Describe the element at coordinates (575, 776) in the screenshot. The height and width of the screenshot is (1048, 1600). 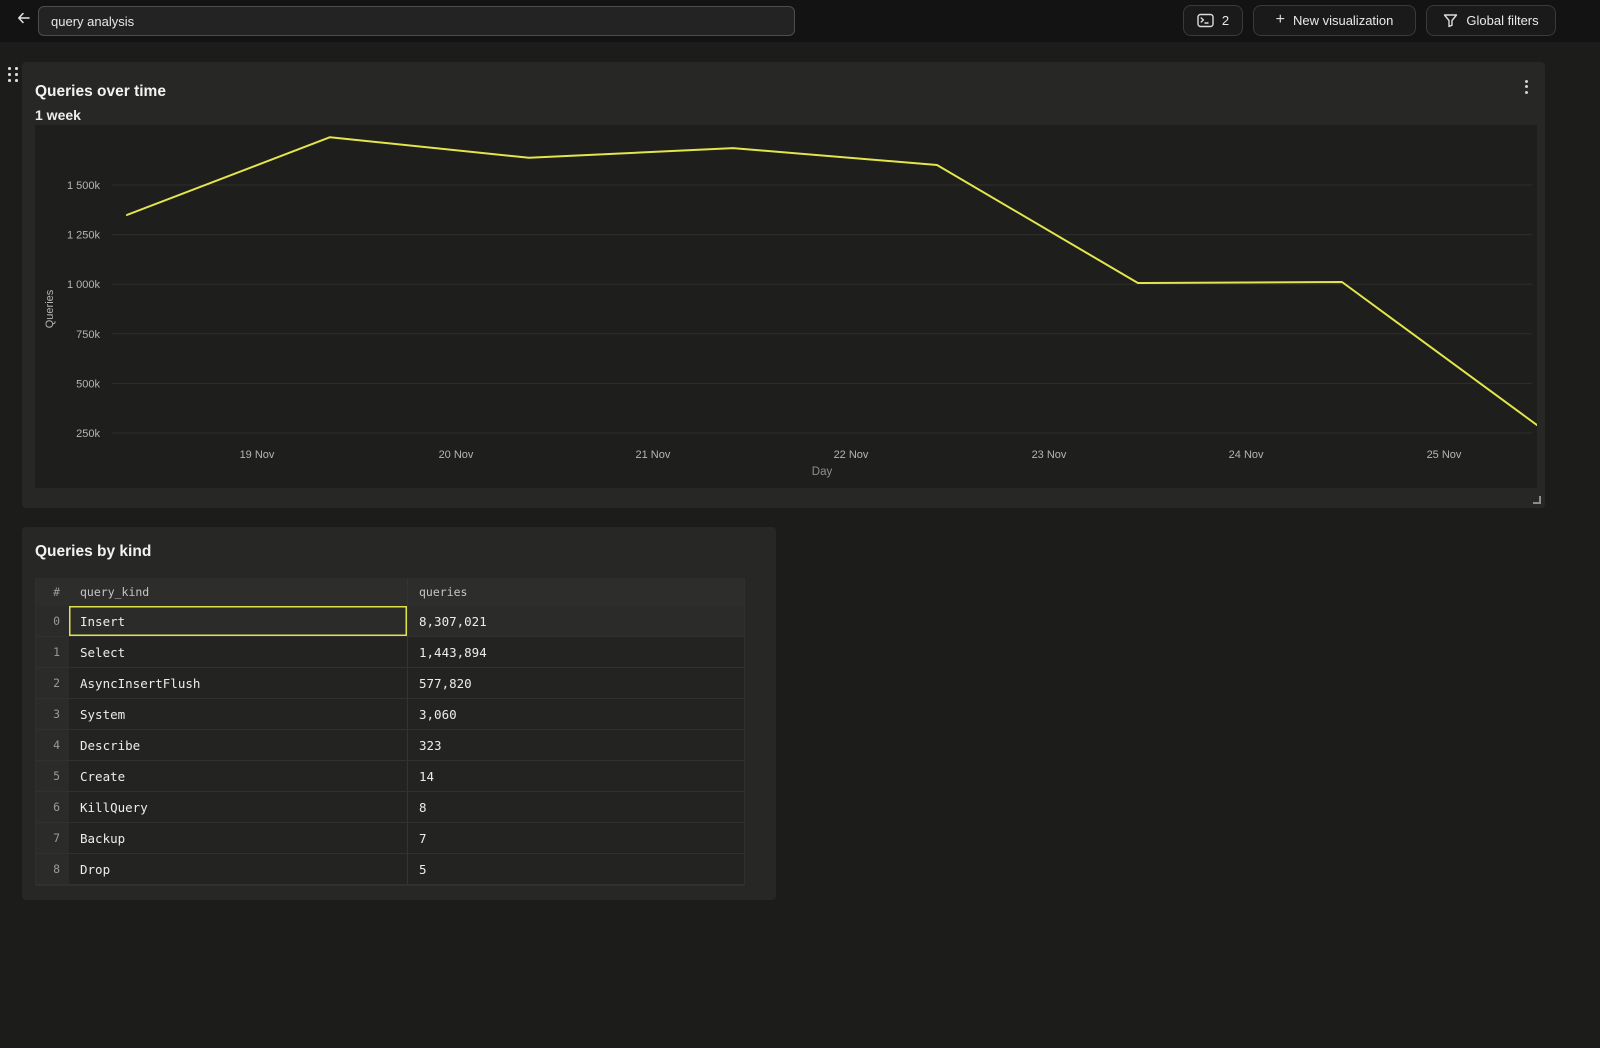
I see `queries-cell: 14` at that location.